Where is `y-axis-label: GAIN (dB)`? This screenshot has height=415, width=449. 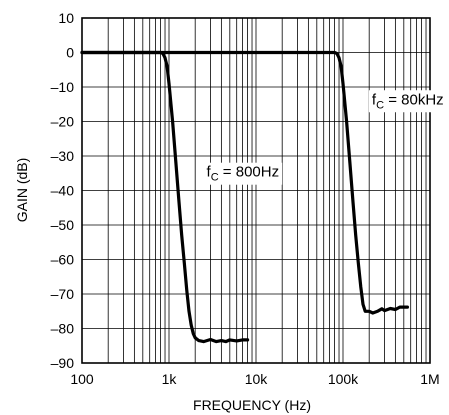 y-axis-label: GAIN (dB) is located at coordinates (22, 190).